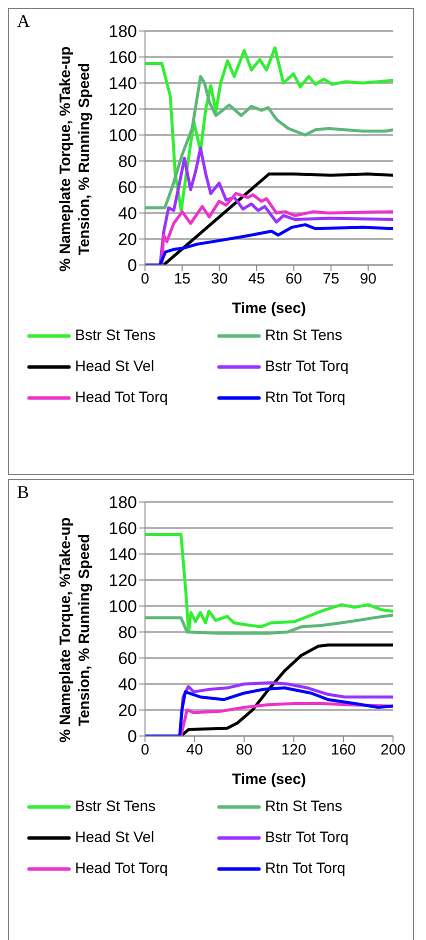 Image resolution: width=426 pixels, height=940 pixels. Describe the element at coordinates (182, 279) in the screenshot. I see `x-tick-label: 15` at that location.